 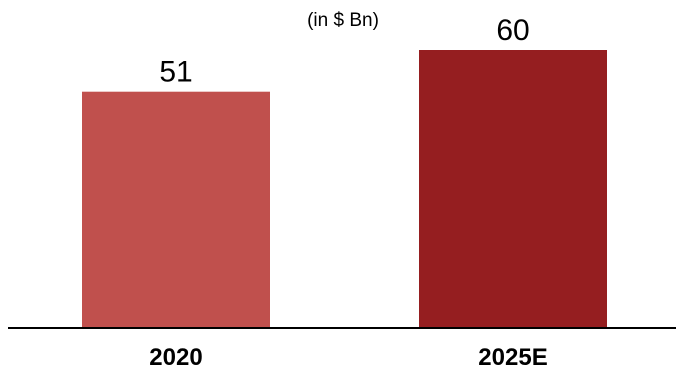 What do you see at coordinates (348, 357) in the screenshot?
I see `category-labels: 2020 2025E` at bounding box center [348, 357].